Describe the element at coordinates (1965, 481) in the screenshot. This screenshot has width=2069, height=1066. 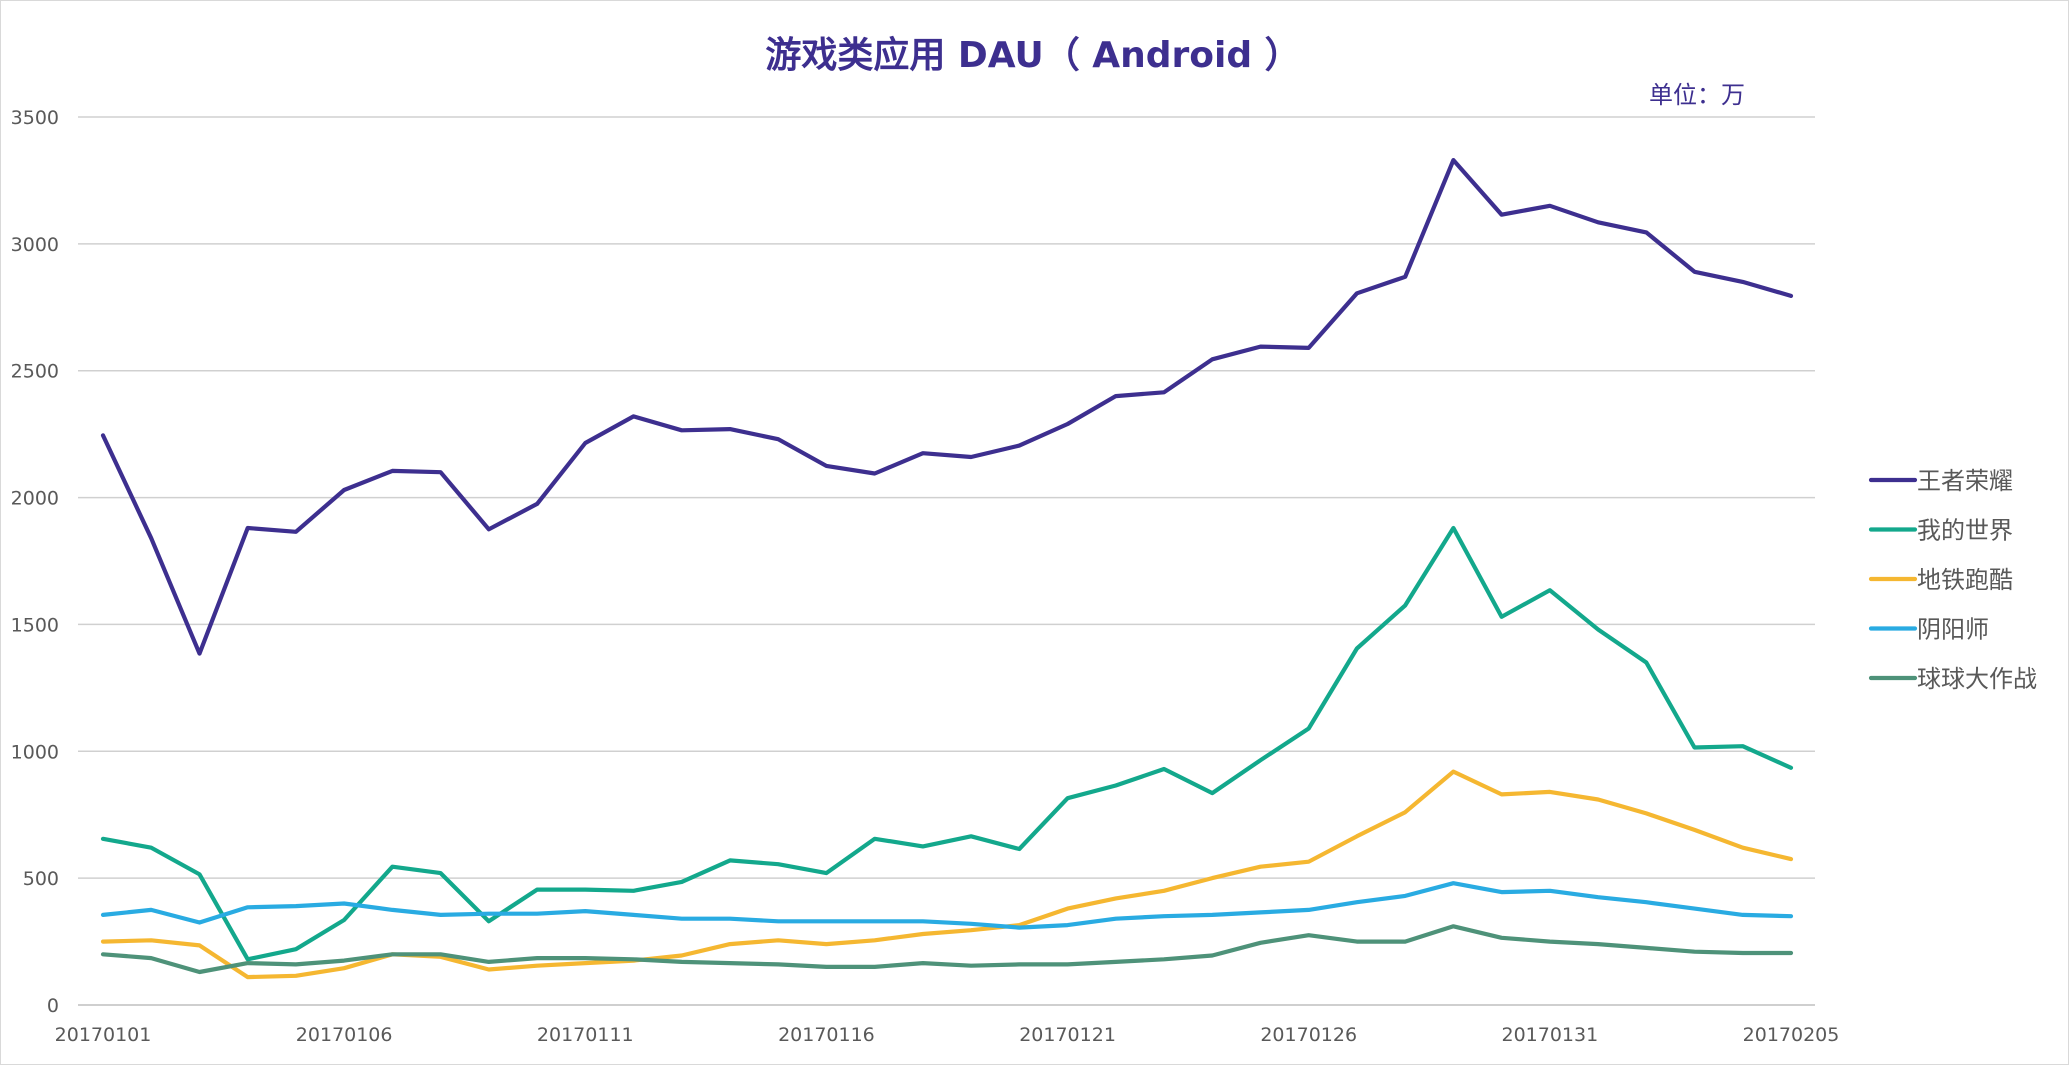
I see `legend-label: 王者荣耀` at that location.